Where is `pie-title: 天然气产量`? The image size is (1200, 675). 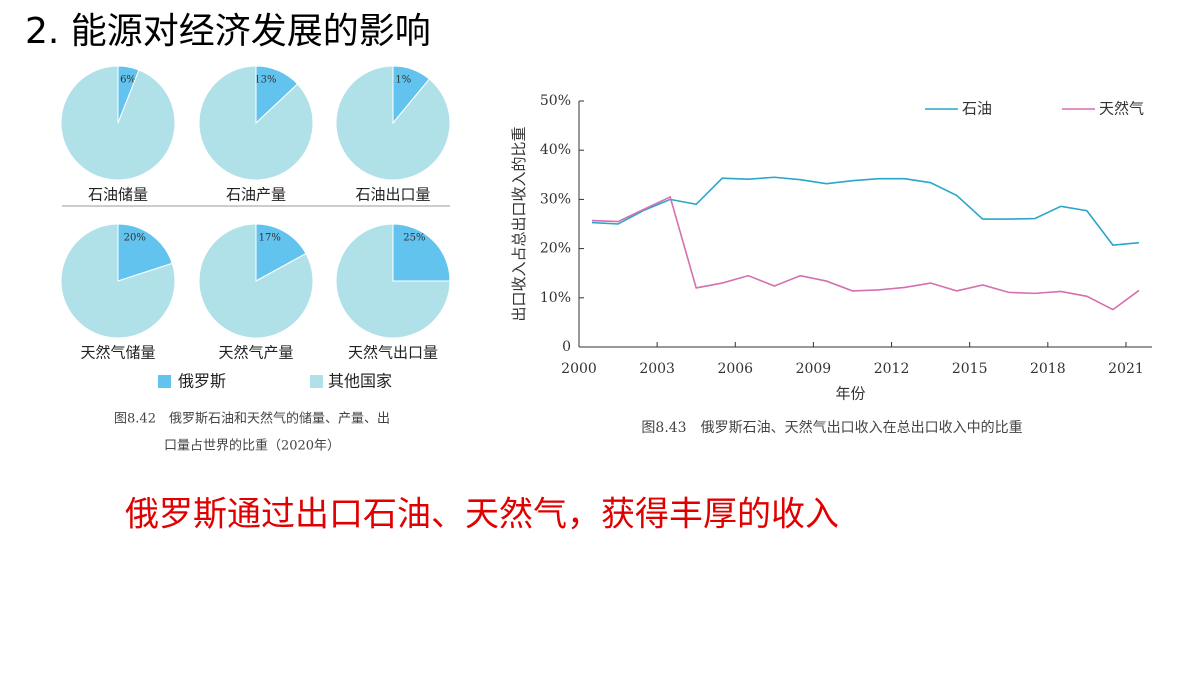
pie-title: 天然气产量 is located at coordinates (255, 353).